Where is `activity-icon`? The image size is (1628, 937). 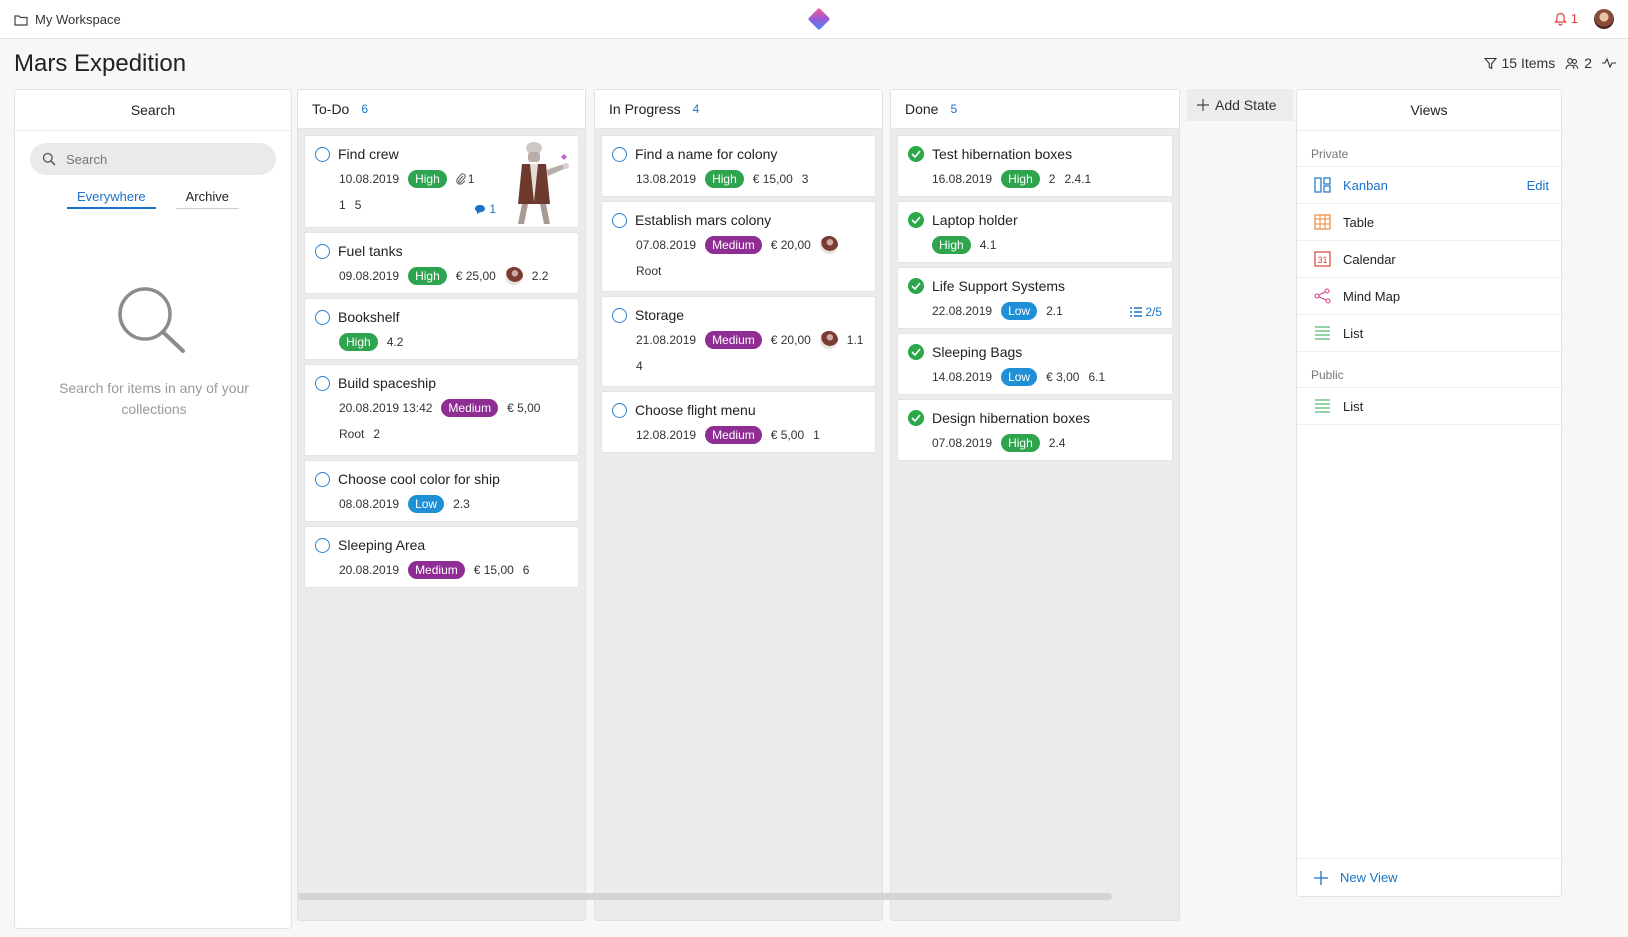 activity-icon is located at coordinates (1609, 63).